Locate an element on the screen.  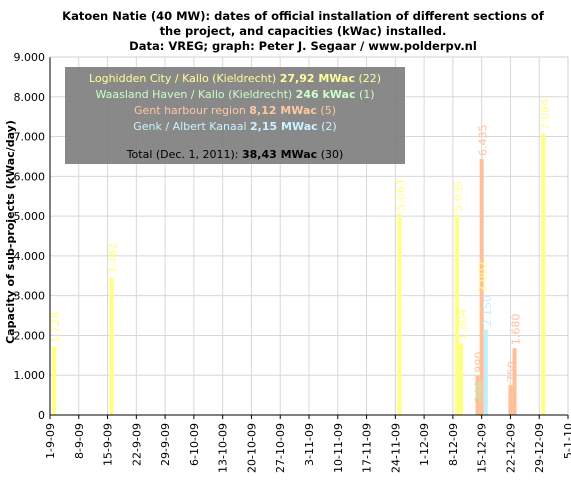
y-axis-label: Capacity of sub-projects (kWac/day) is located at coordinates (10, 232).